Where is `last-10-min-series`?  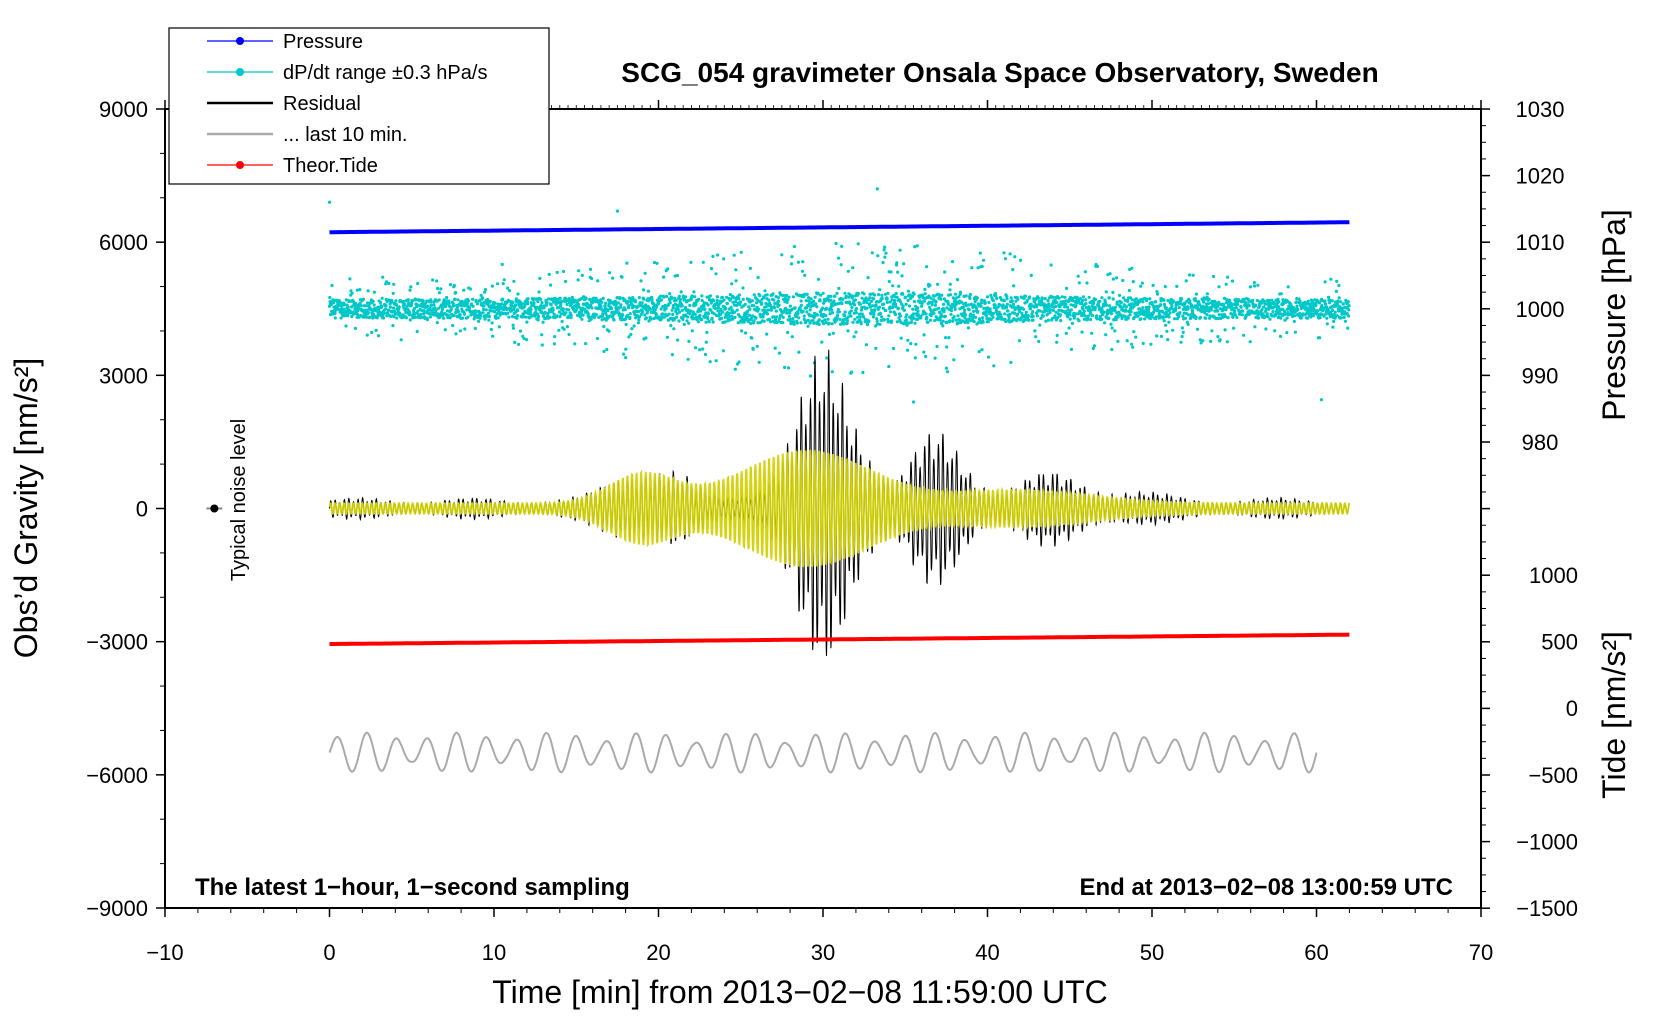
last-10-min-series is located at coordinates (823, 752).